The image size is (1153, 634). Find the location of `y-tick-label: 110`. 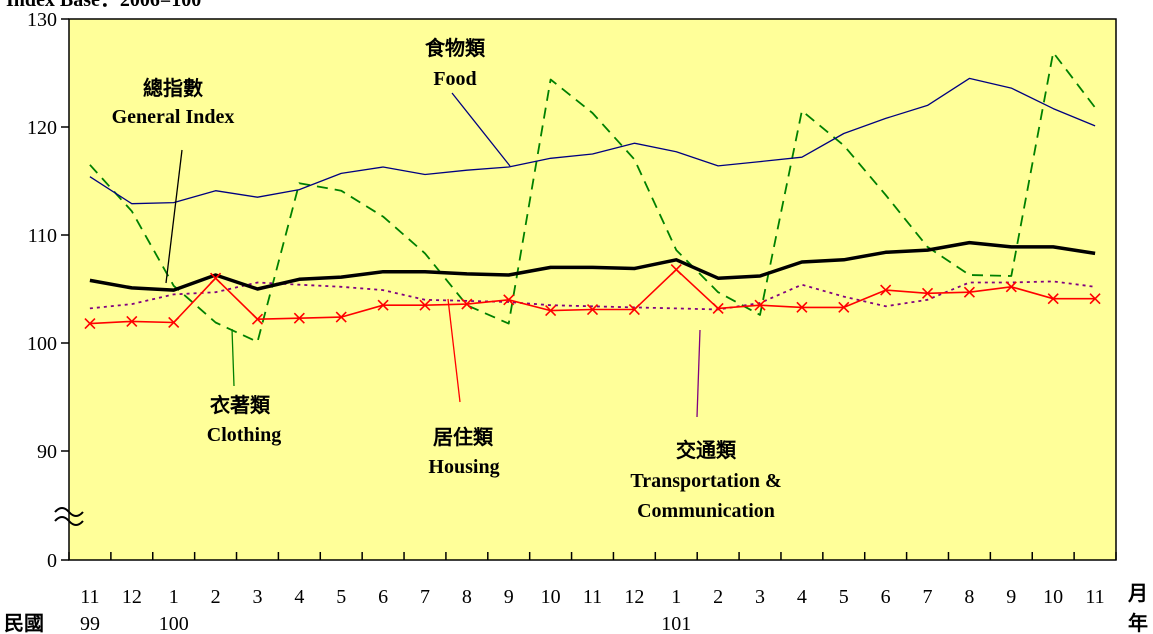

y-tick-label: 110 is located at coordinates (42, 236).